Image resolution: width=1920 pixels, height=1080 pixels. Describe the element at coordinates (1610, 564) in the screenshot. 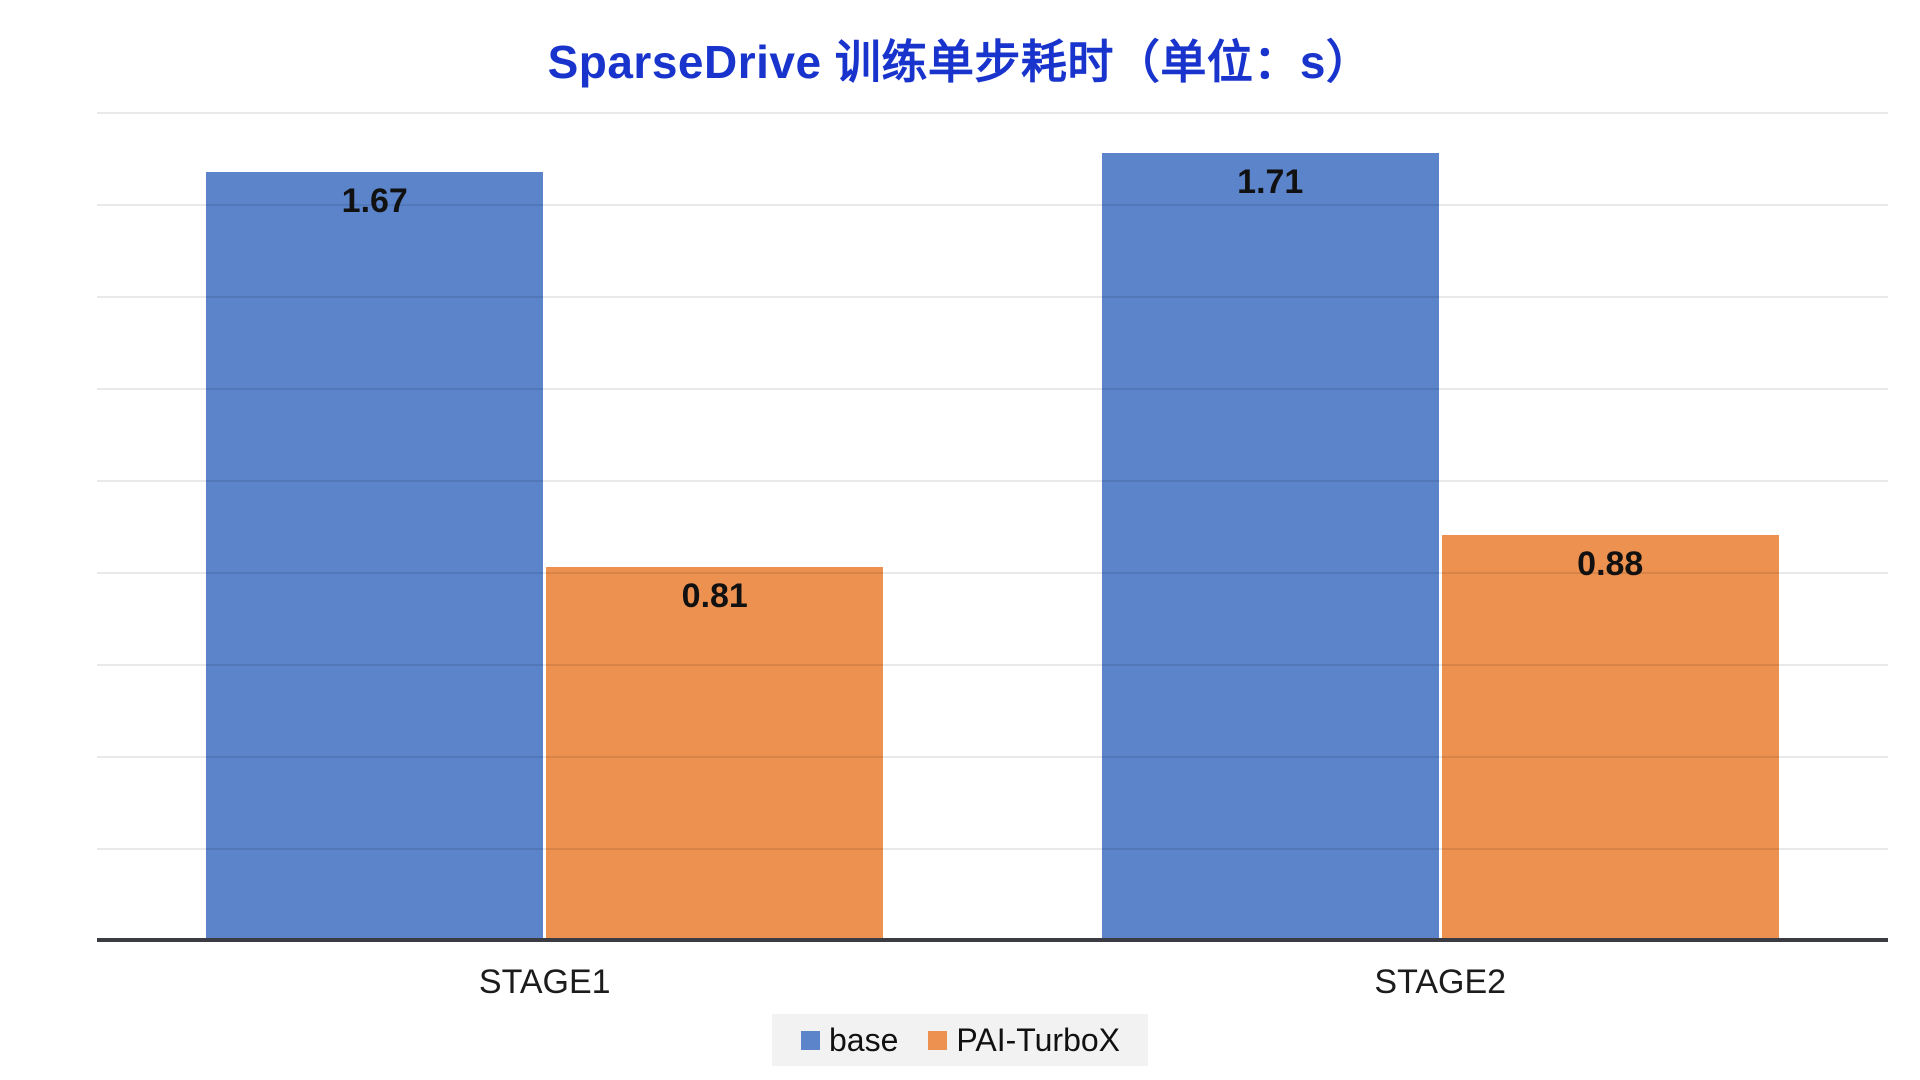

I see `bar-value-label: 0.88` at that location.